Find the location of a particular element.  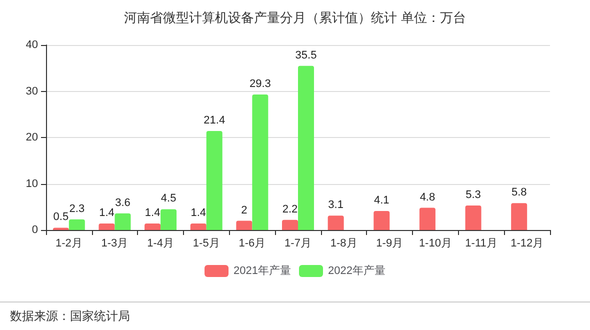

x-tick-label: 1-5月 is located at coordinates (206, 244).